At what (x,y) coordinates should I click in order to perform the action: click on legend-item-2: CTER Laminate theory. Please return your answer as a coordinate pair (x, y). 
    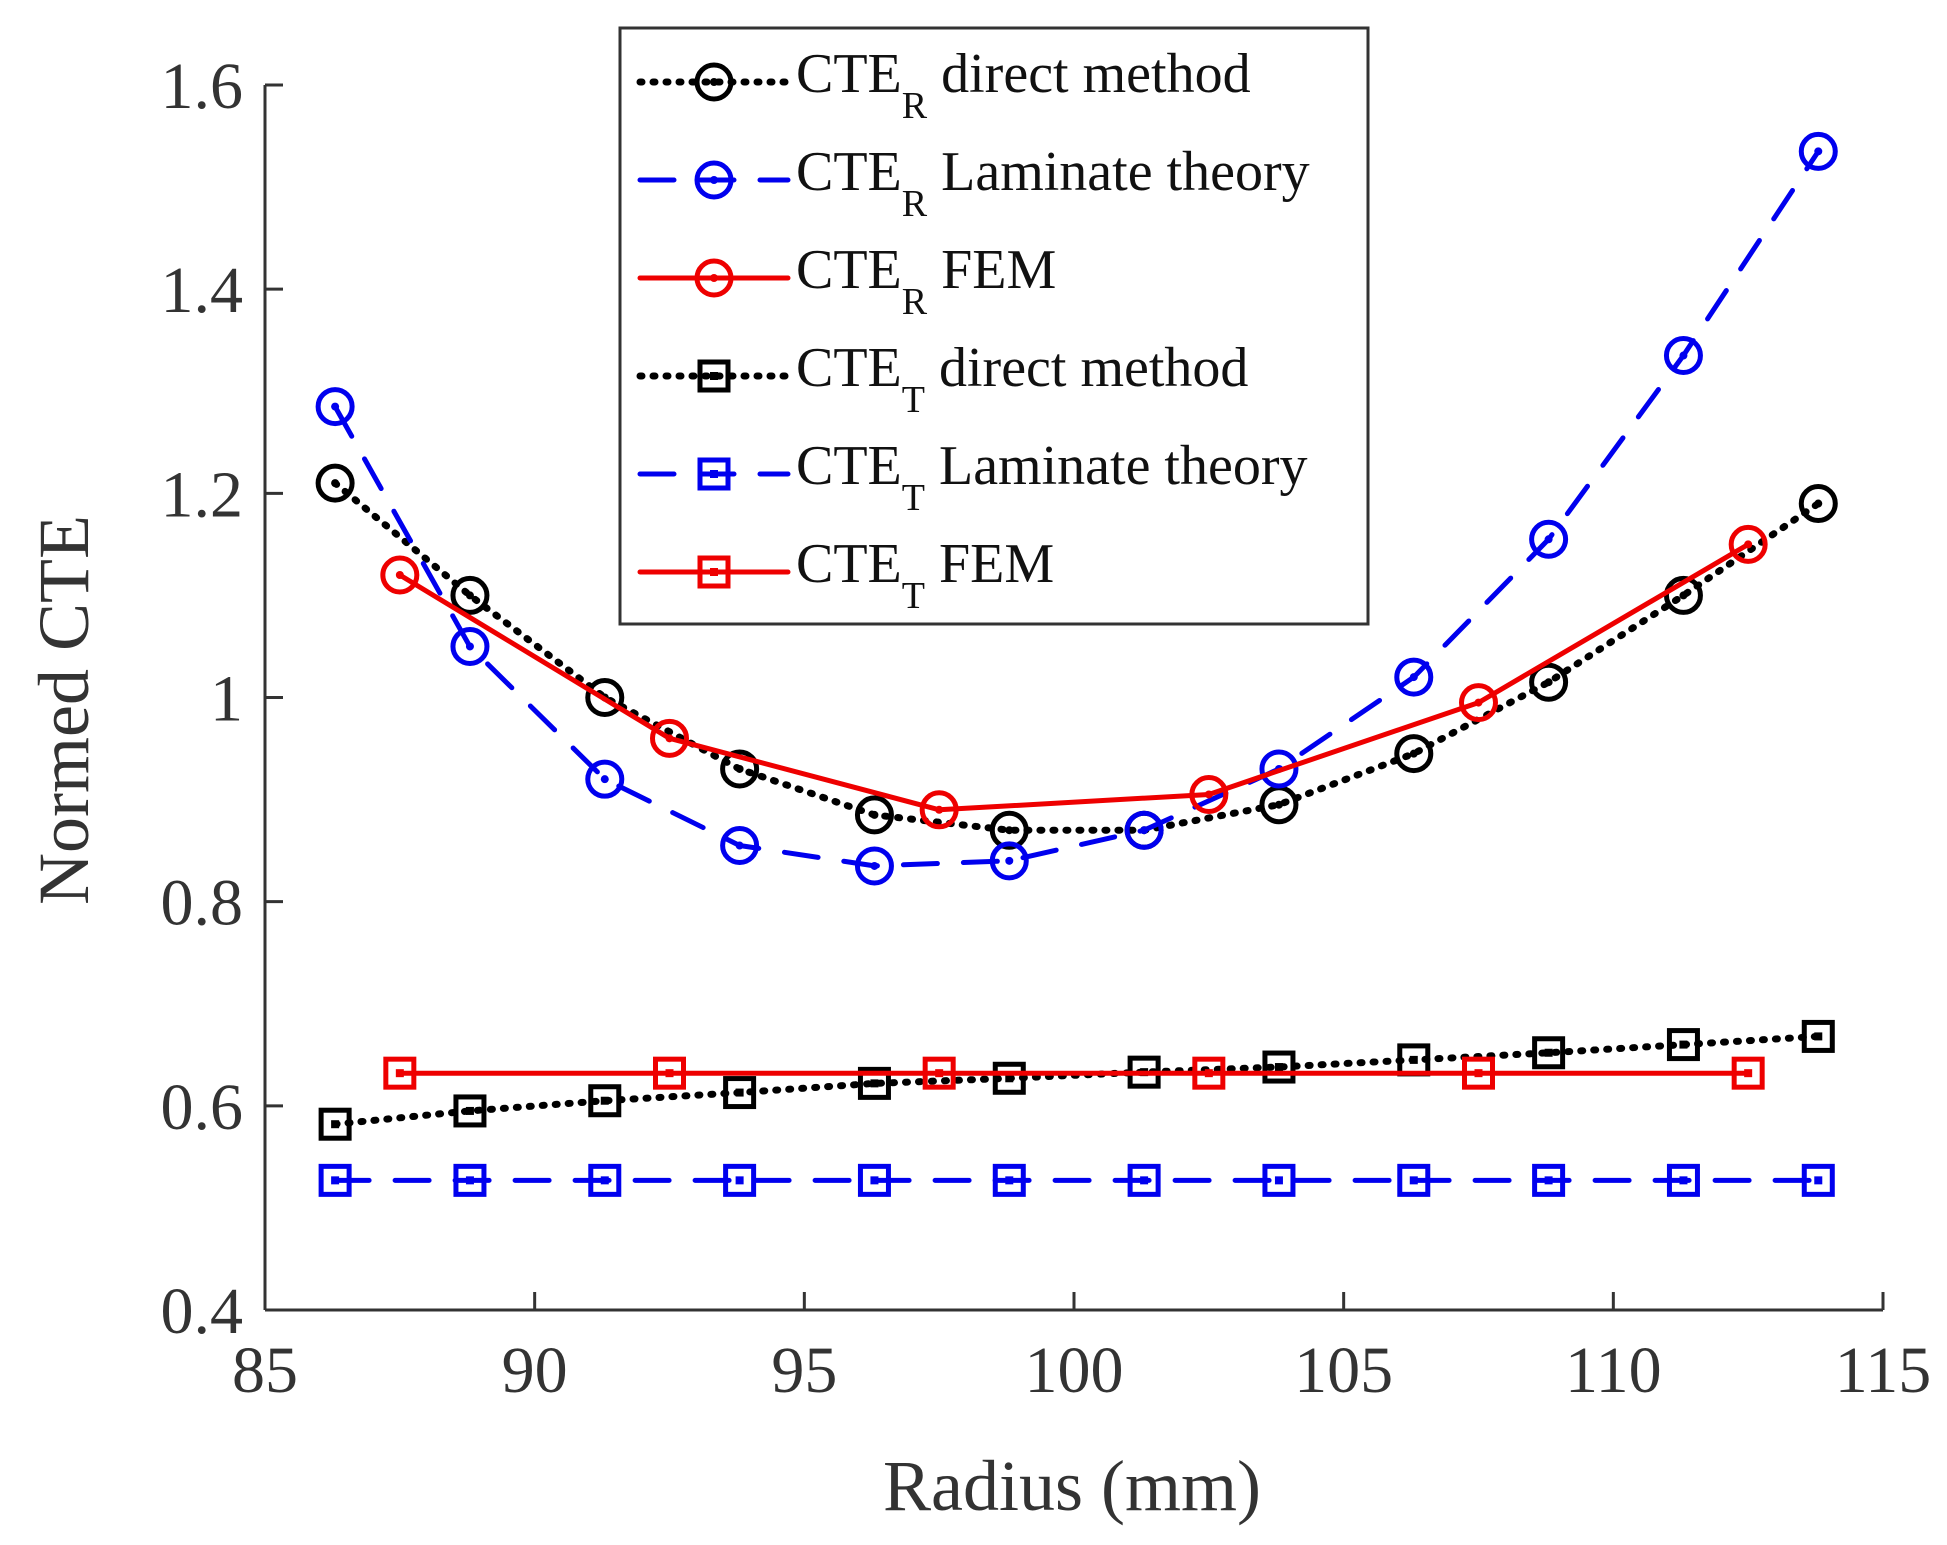
    Looking at the image, I should click on (973, 183).